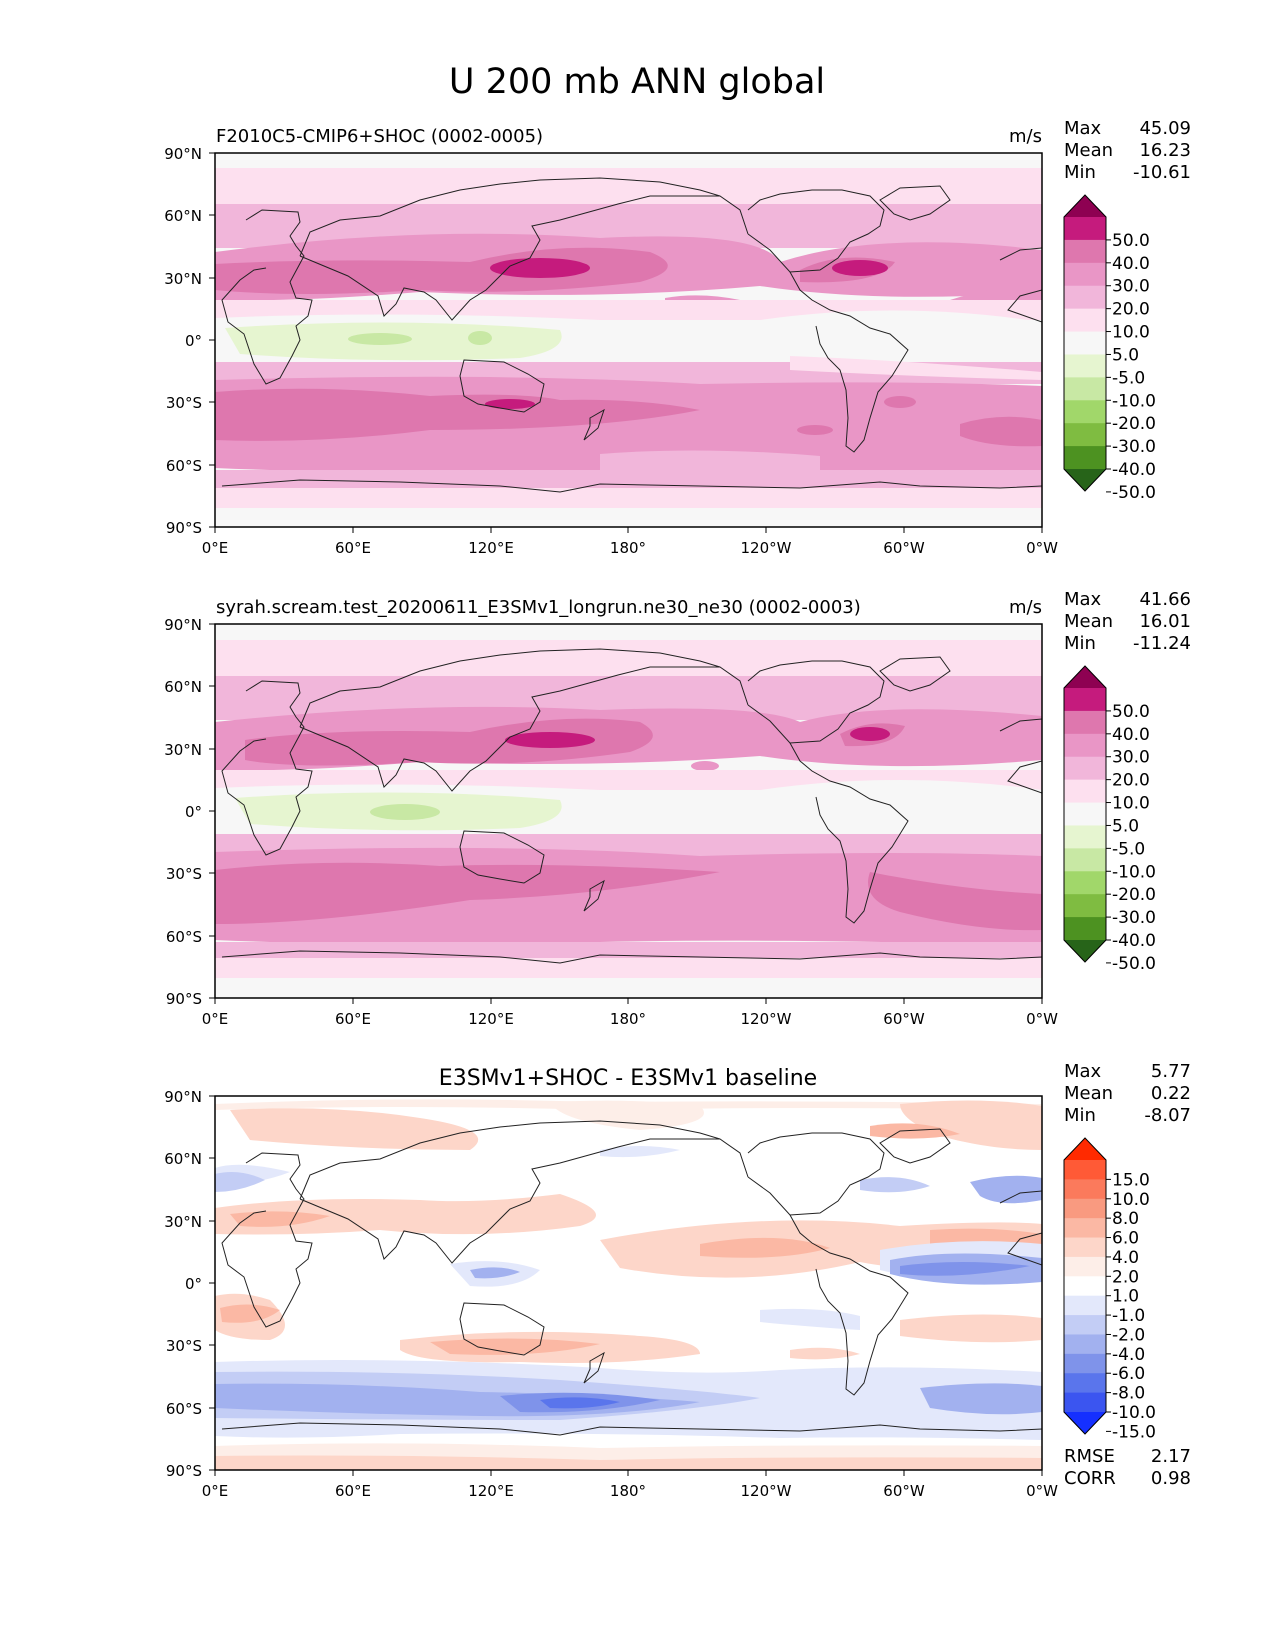 The height and width of the screenshot is (1650, 1275). What do you see at coordinates (1125, 1239) in the screenshot?
I see `colorbar-tick-label: 6.0` at bounding box center [1125, 1239].